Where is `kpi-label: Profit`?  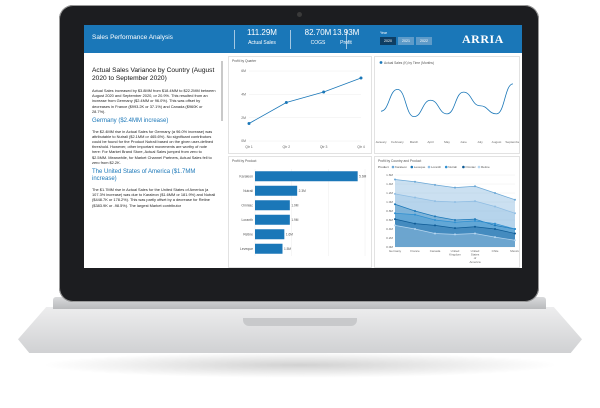 kpi-label: Profit is located at coordinates (346, 43).